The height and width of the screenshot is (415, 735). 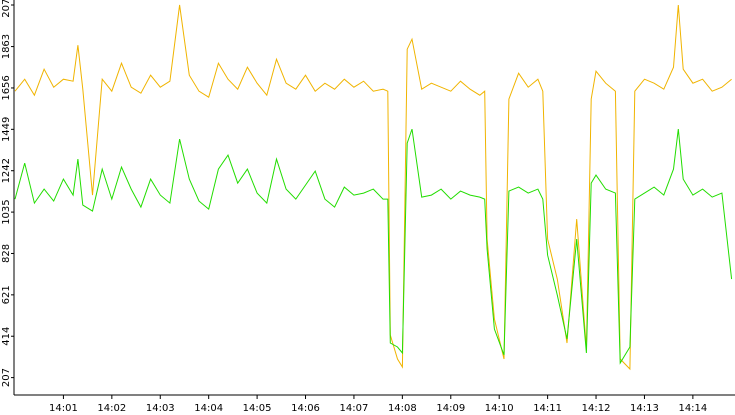 I want to click on x-tick-label: 14:07, so click(x=354, y=408).